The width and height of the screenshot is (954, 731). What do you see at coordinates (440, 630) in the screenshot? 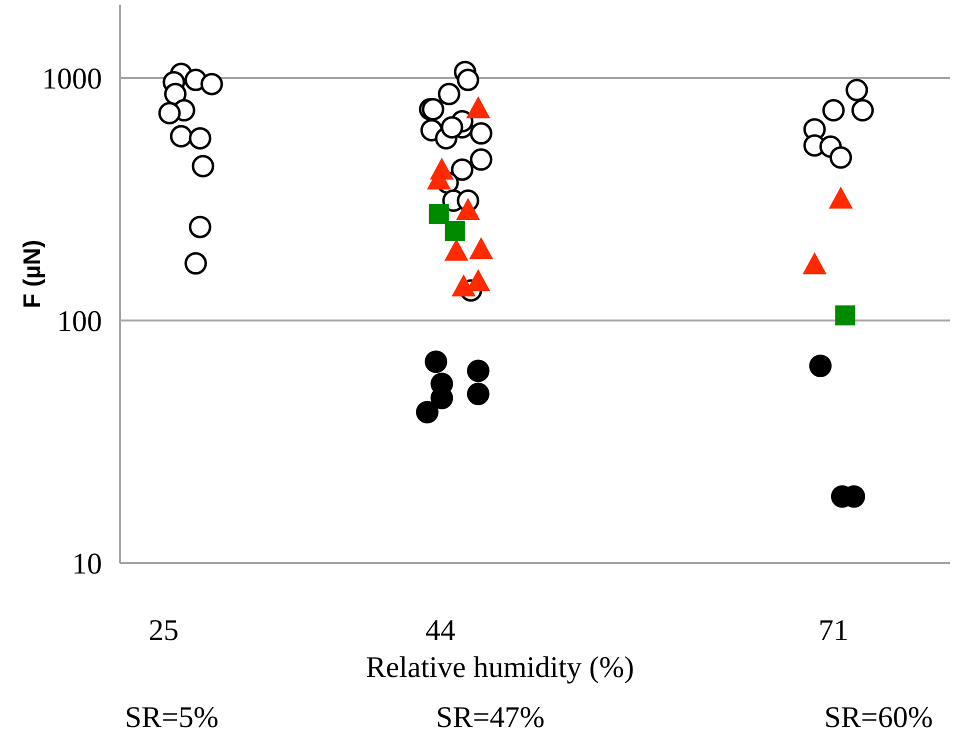
I see `x-tick-label: 44` at bounding box center [440, 630].